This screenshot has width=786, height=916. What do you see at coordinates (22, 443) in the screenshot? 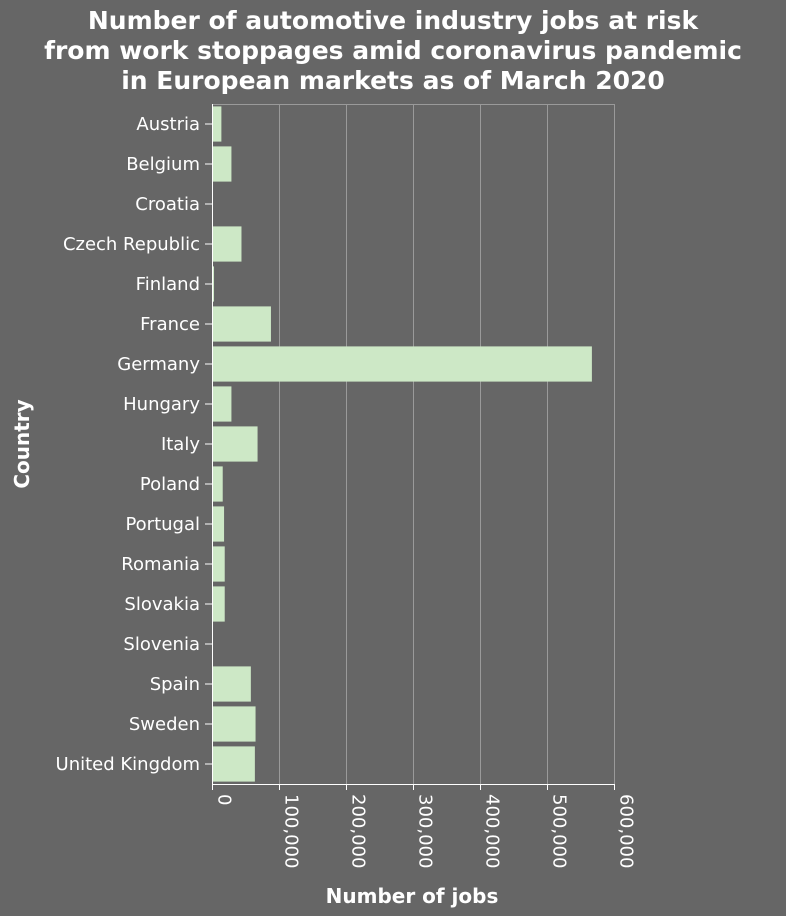
I see `y-axis-title: Country` at bounding box center [22, 443].